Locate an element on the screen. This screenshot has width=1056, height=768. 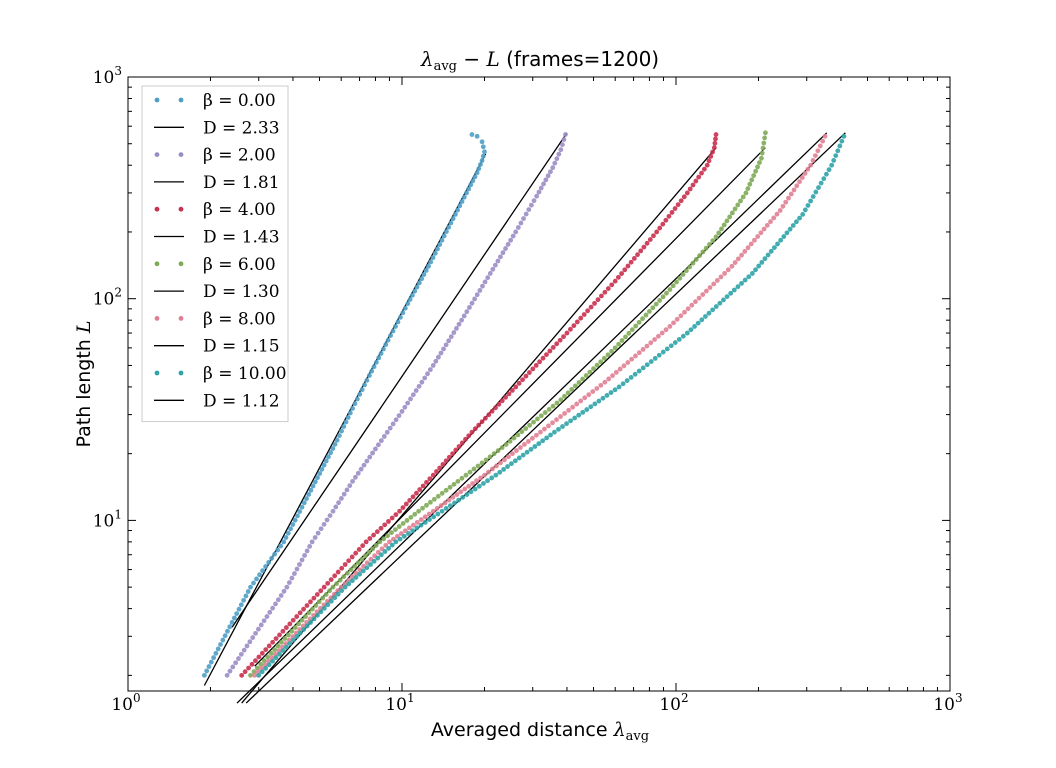
legend-marker is located at coordinates (181, 100).